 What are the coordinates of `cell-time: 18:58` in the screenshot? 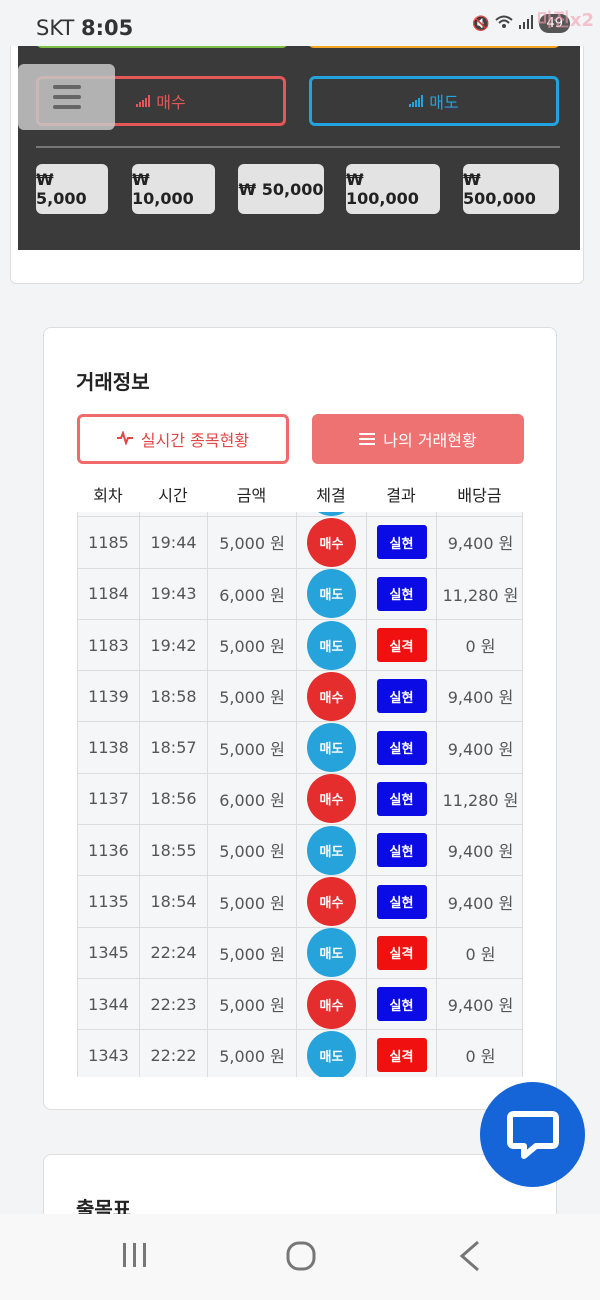 It's located at (174, 696).